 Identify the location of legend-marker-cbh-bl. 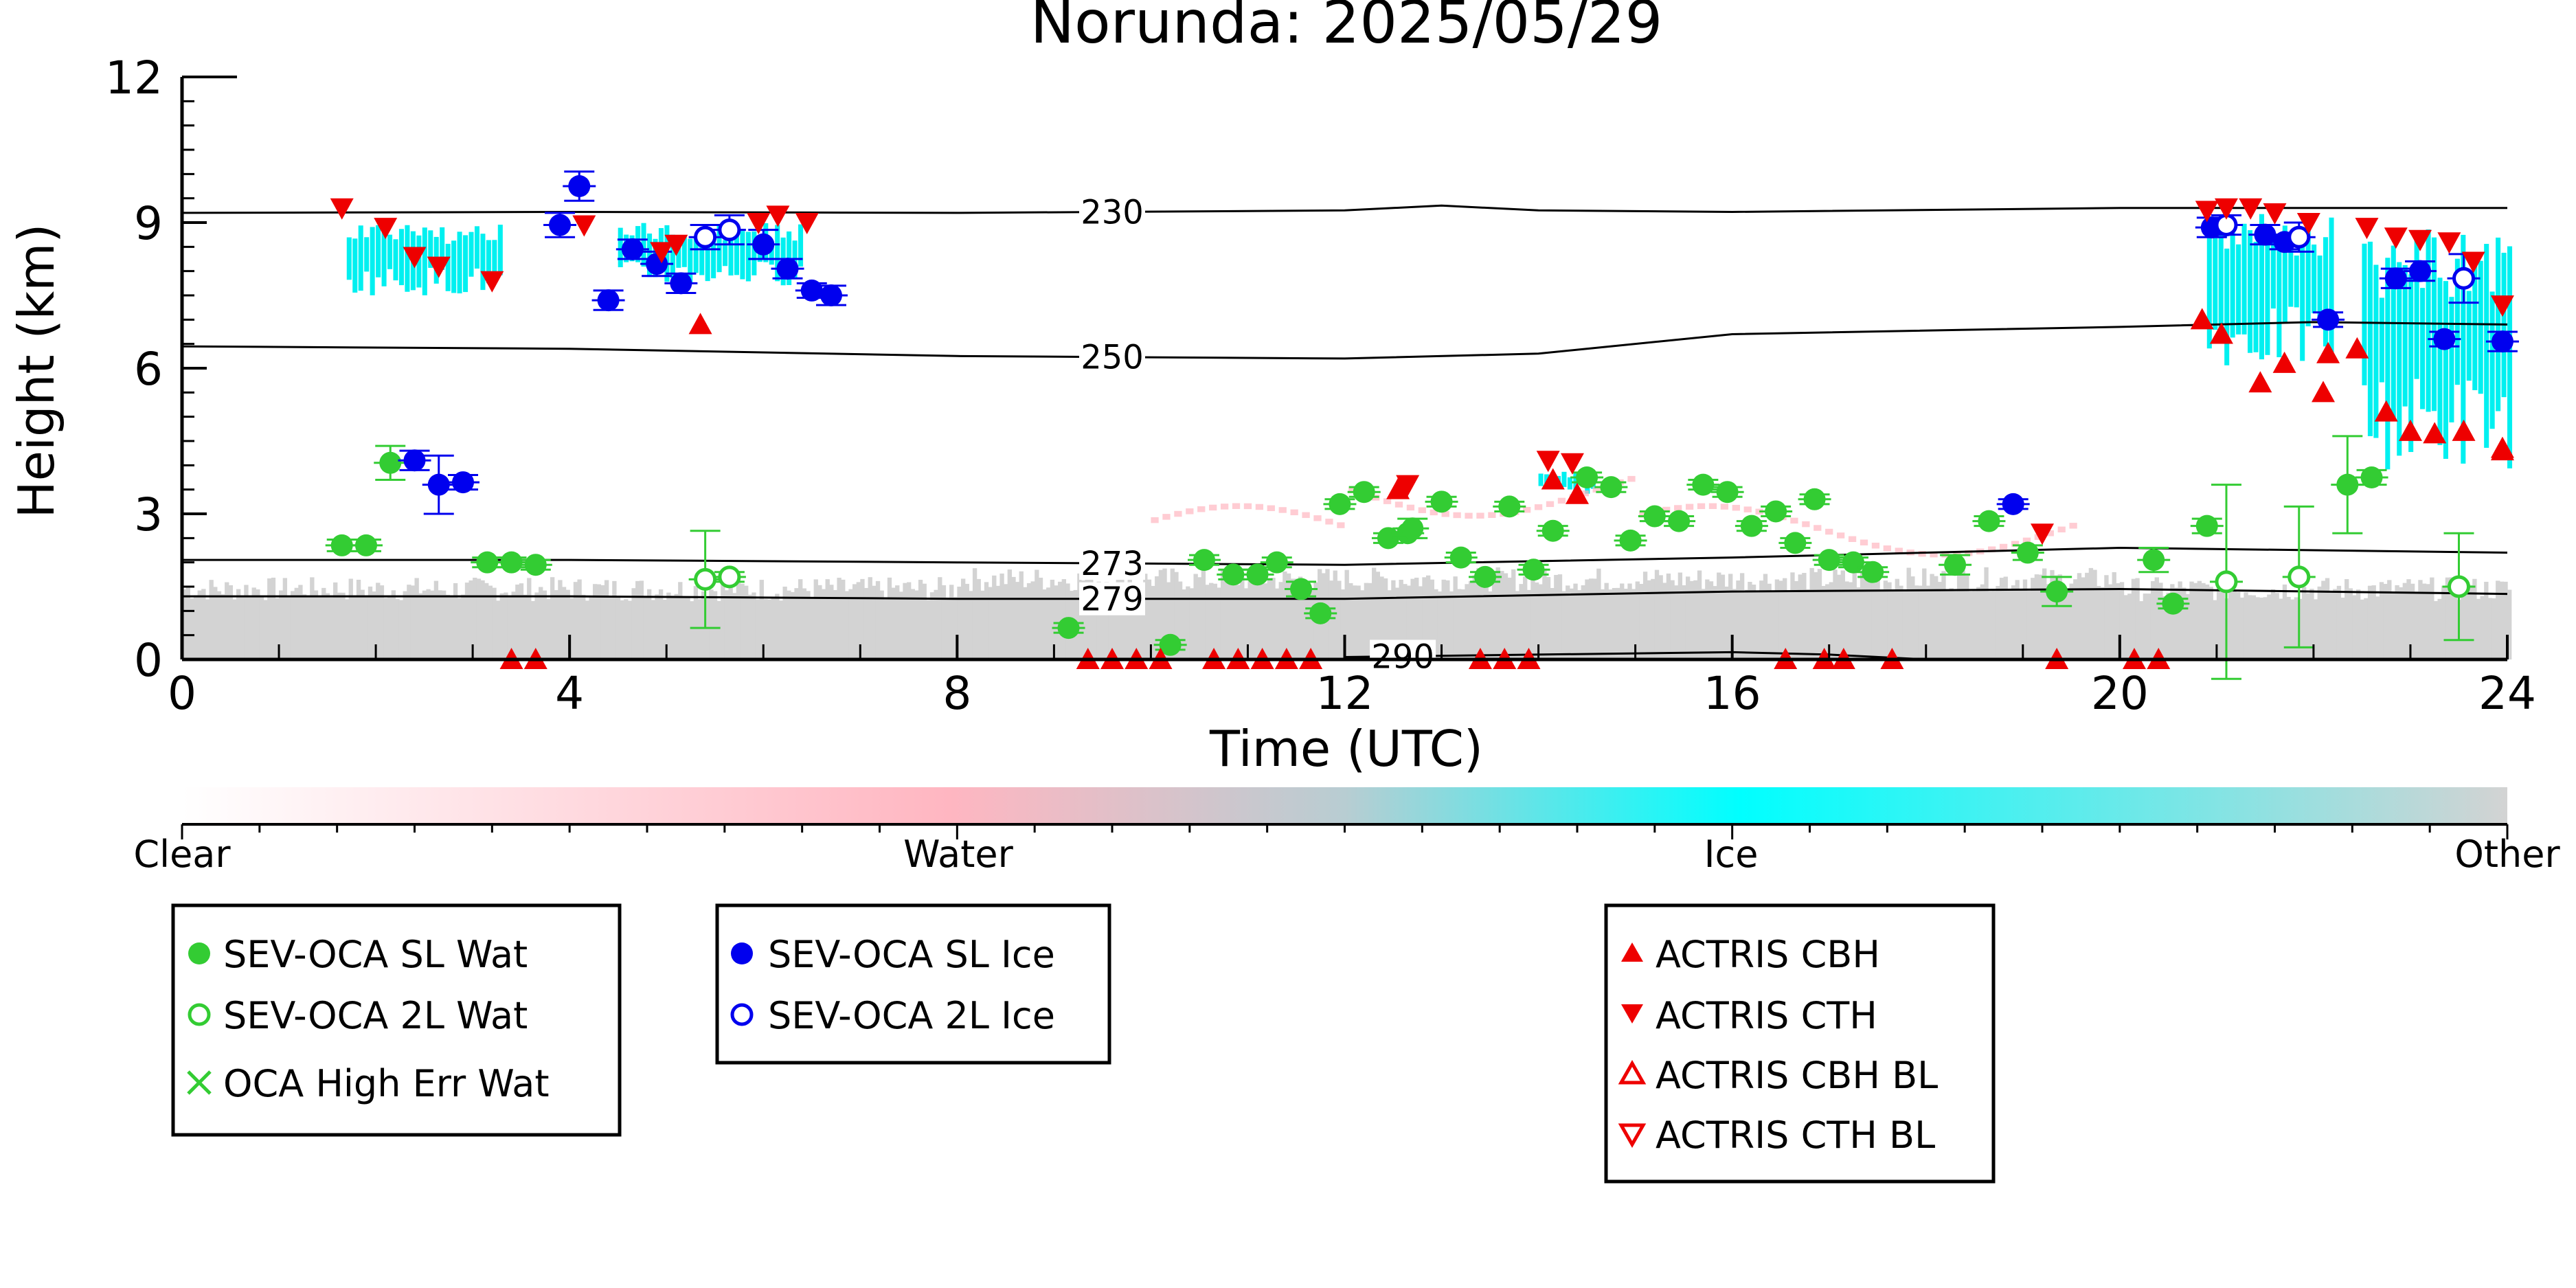
(1632, 1072).